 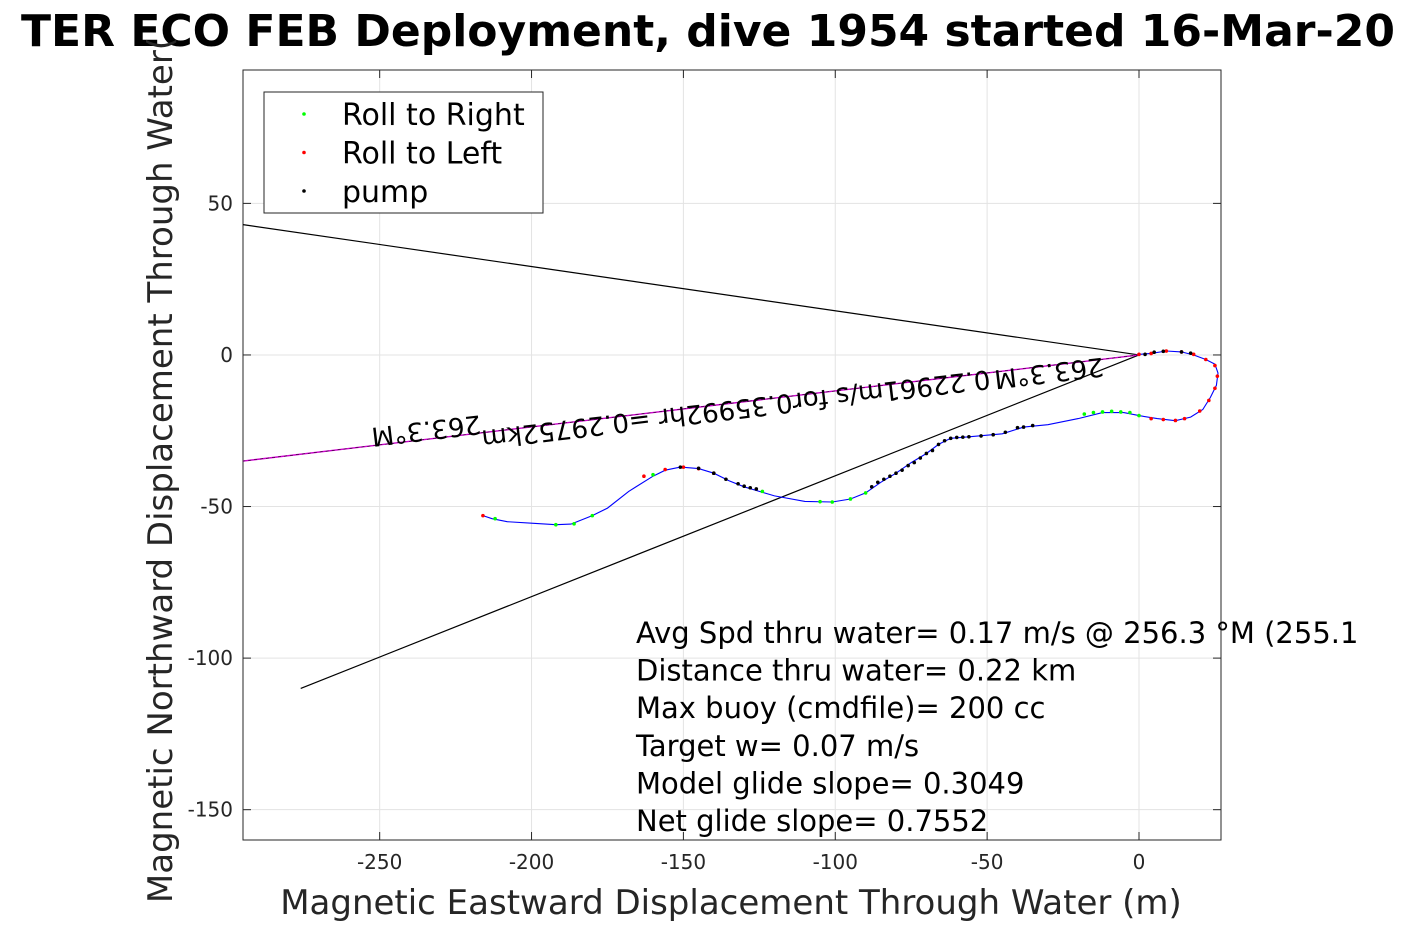 What do you see at coordinates (220, 203) in the screenshot?
I see `y-tick-label: 50` at bounding box center [220, 203].